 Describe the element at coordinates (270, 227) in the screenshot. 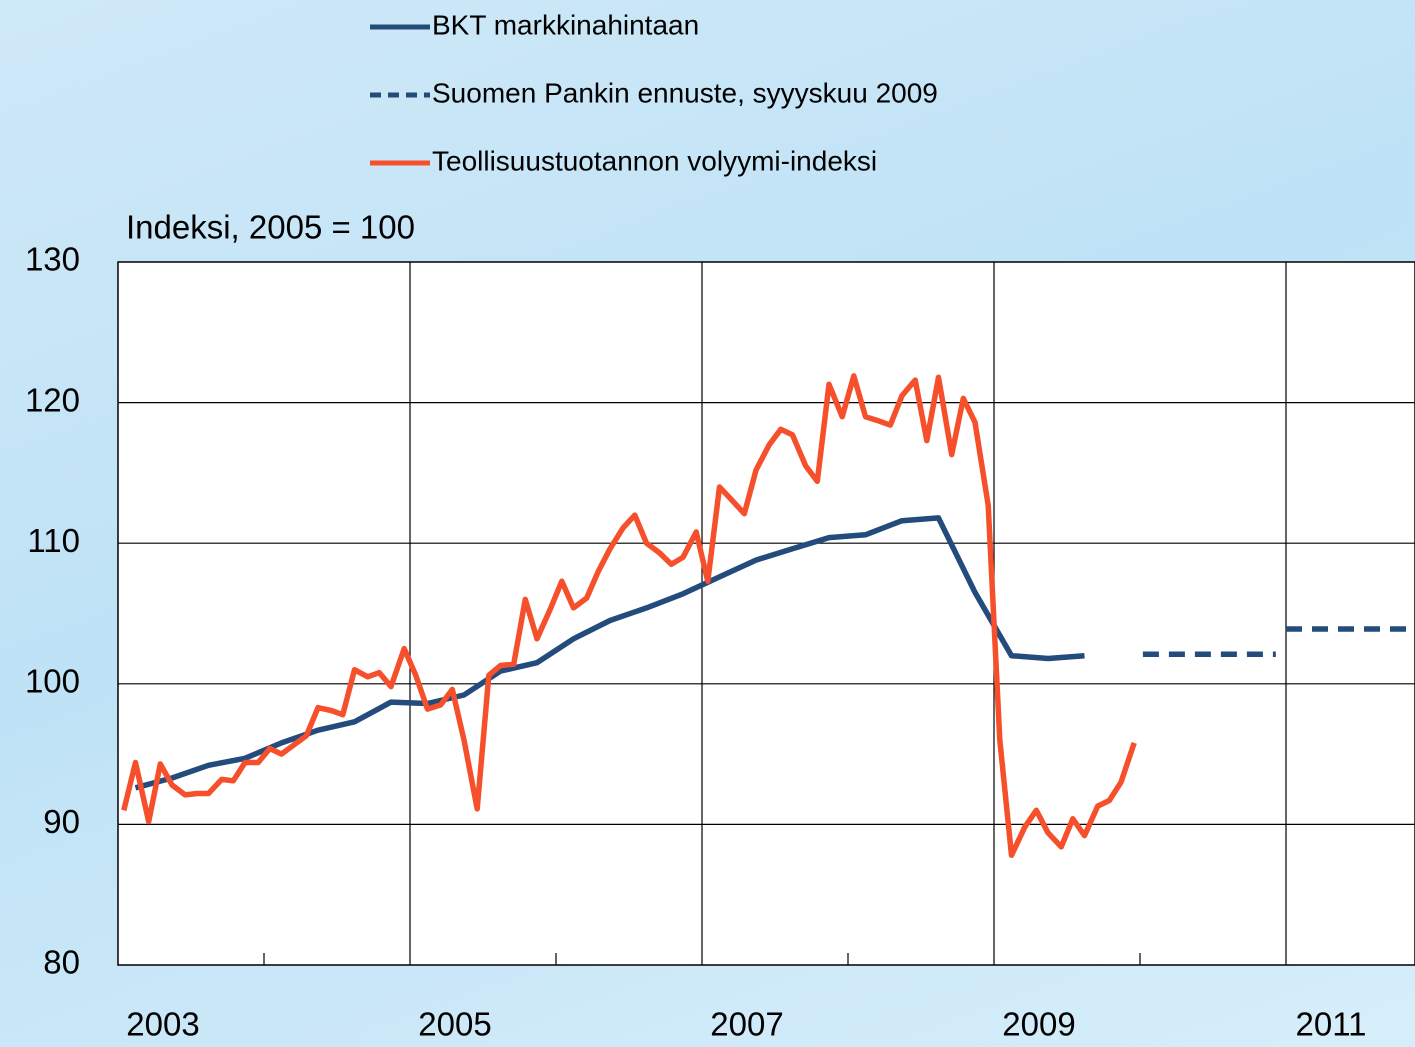

I see `y-axis-title: Indeksi, 2005 = 100` at that location.